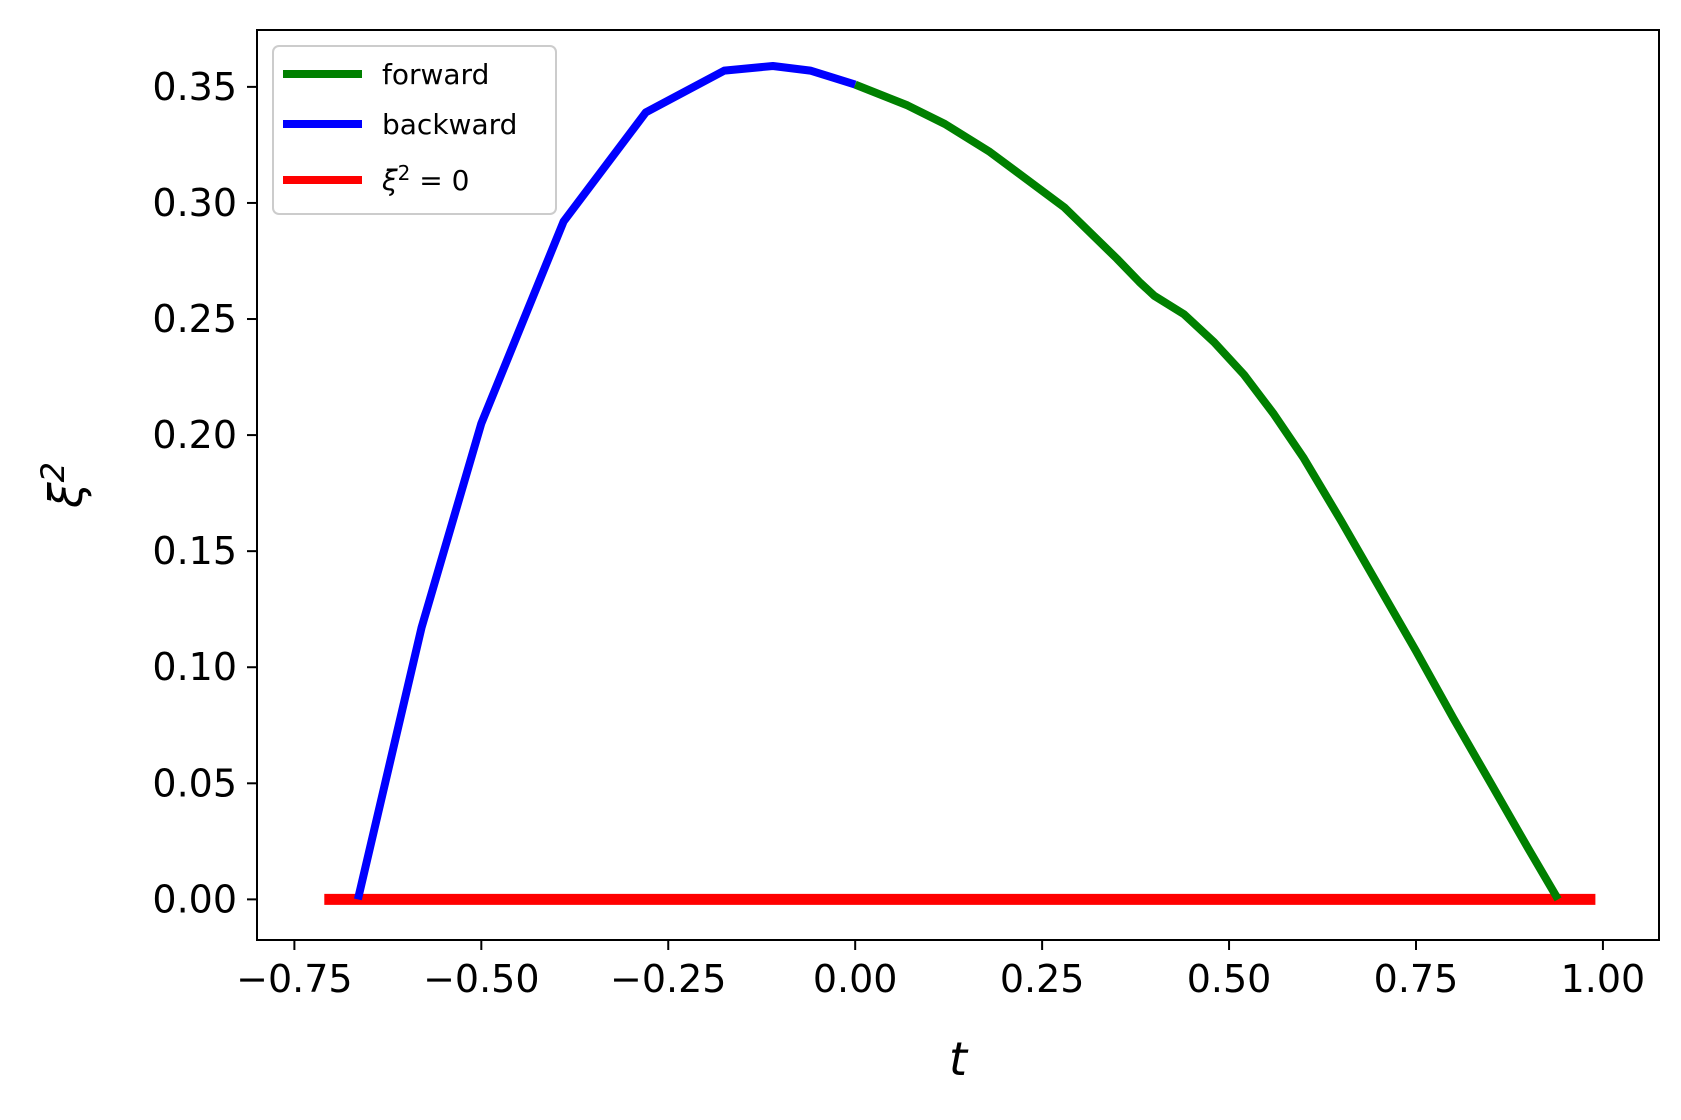 The image size is (1681, 1120). I want to click on legend-label-zero-line-superscript: 2, so click(404, 173).